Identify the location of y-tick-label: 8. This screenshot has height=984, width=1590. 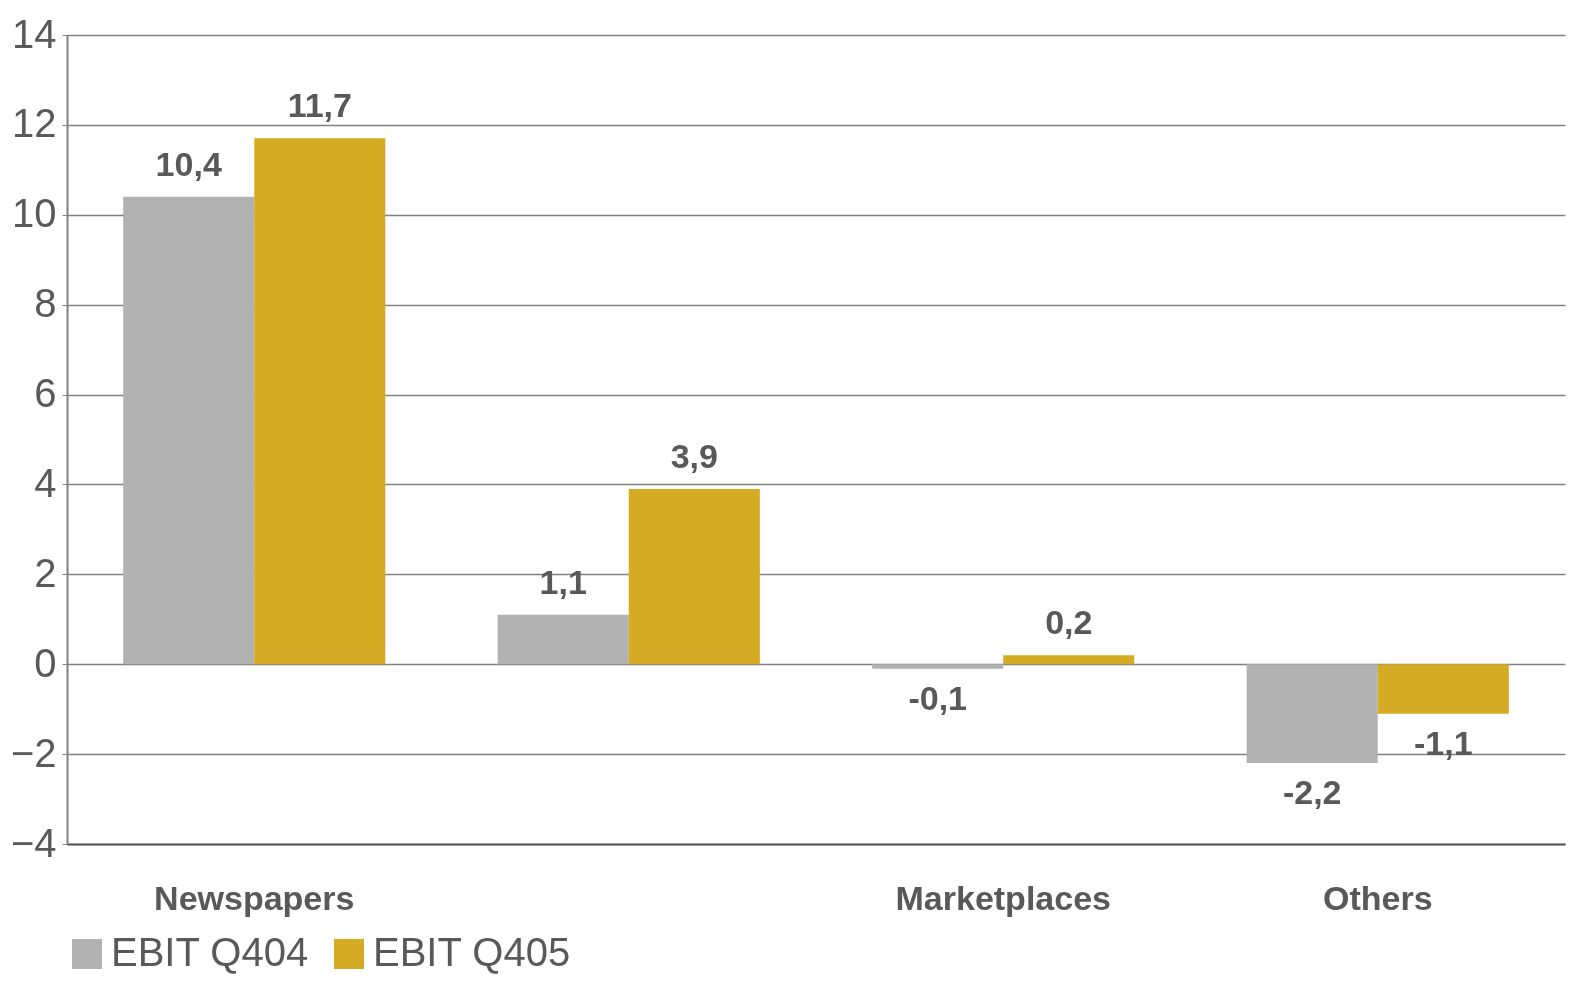
(45, 303).